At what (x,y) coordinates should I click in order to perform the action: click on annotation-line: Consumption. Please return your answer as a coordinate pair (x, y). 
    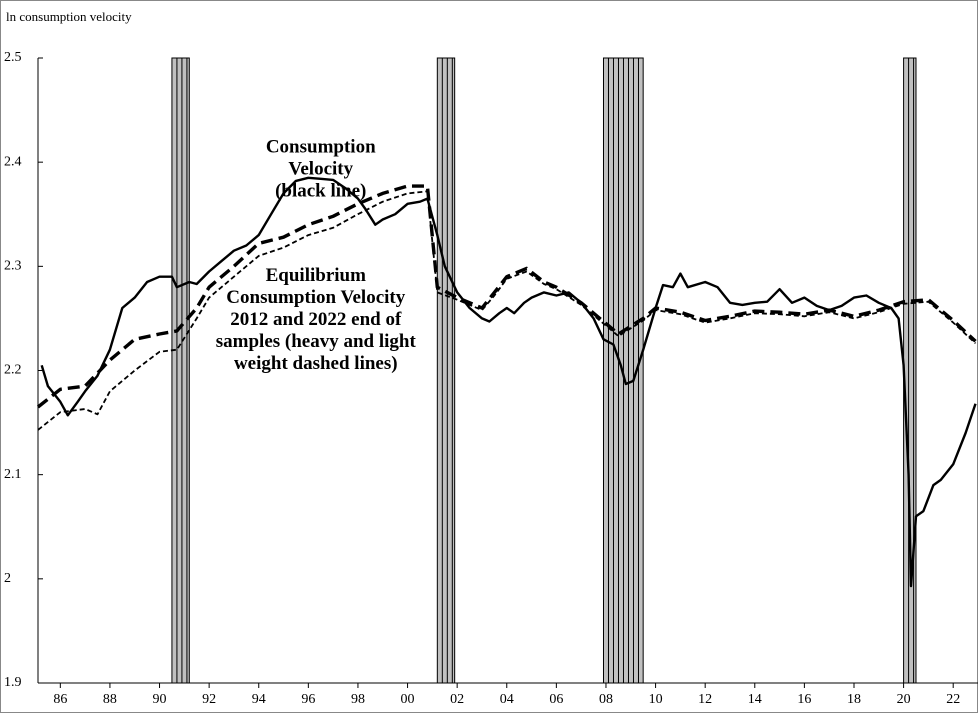
    Looking at the image, I should click on (321, 147).